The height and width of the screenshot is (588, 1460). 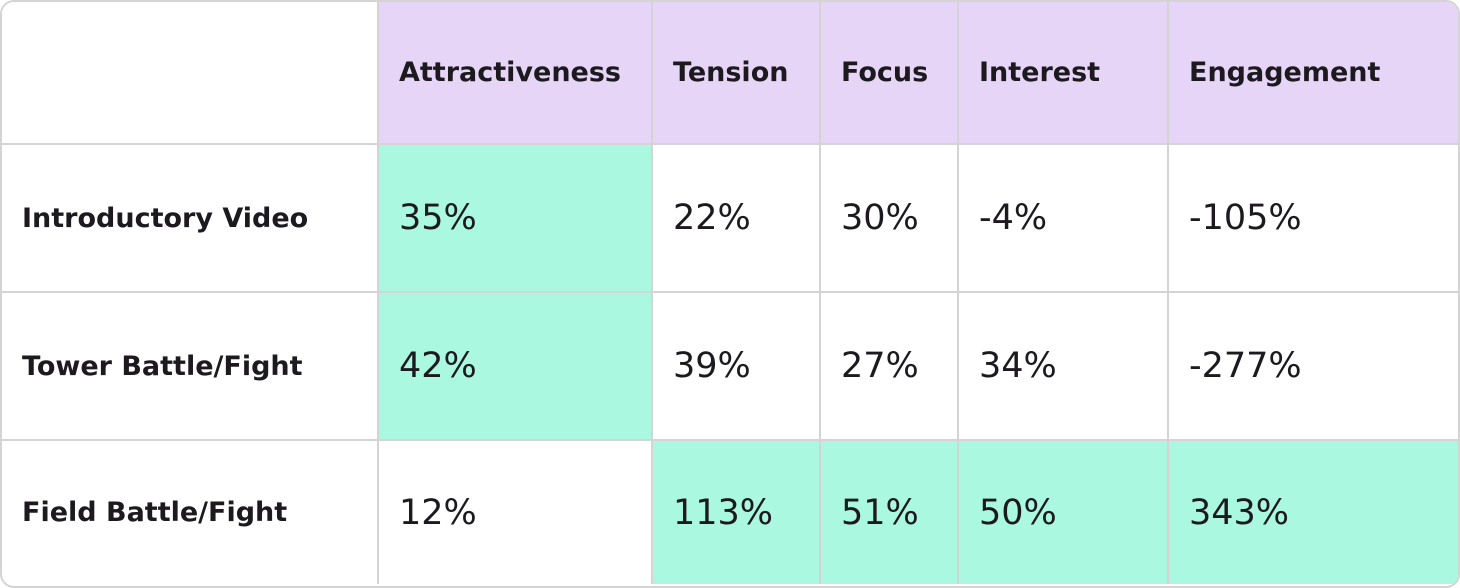 I want to click on cell: 12%, so click(x=515, y=512).